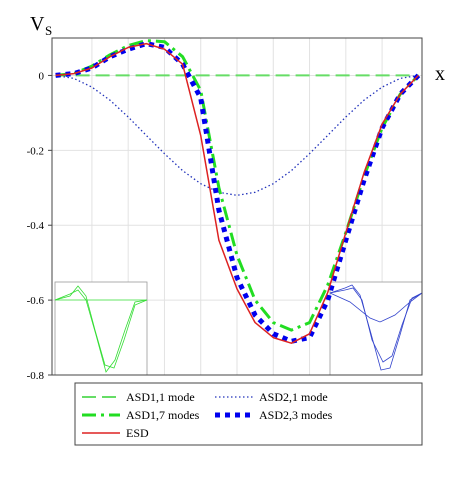  Describe the element at coordinates (163, 415) in the screenshot. I see `legend-label: ASD1,7 modes` at that location.